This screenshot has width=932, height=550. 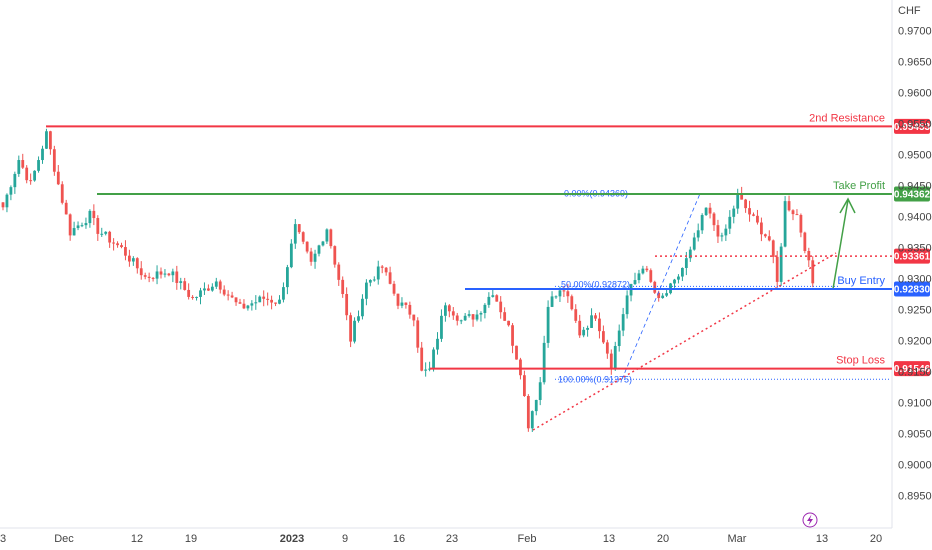 What do you see at coordinates (345, 539) in the screenshot?
I see `x-tick-label: 9` at bounding box center [345, 539].